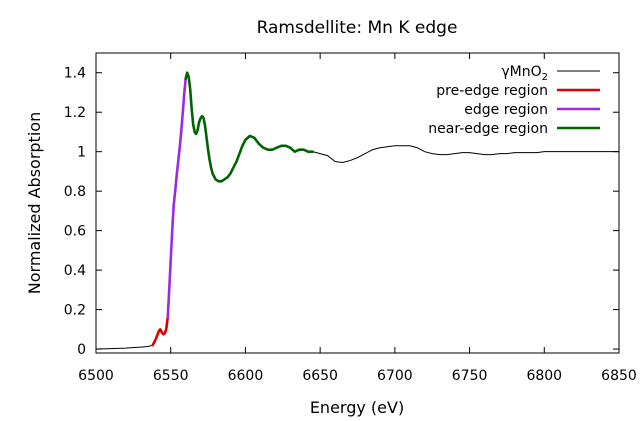 The image size is (640, 421). What do you see at coordinates (619, 376) in the screenshot?
I see `x-tick-label: 6850` at bounding box center [619, 376].